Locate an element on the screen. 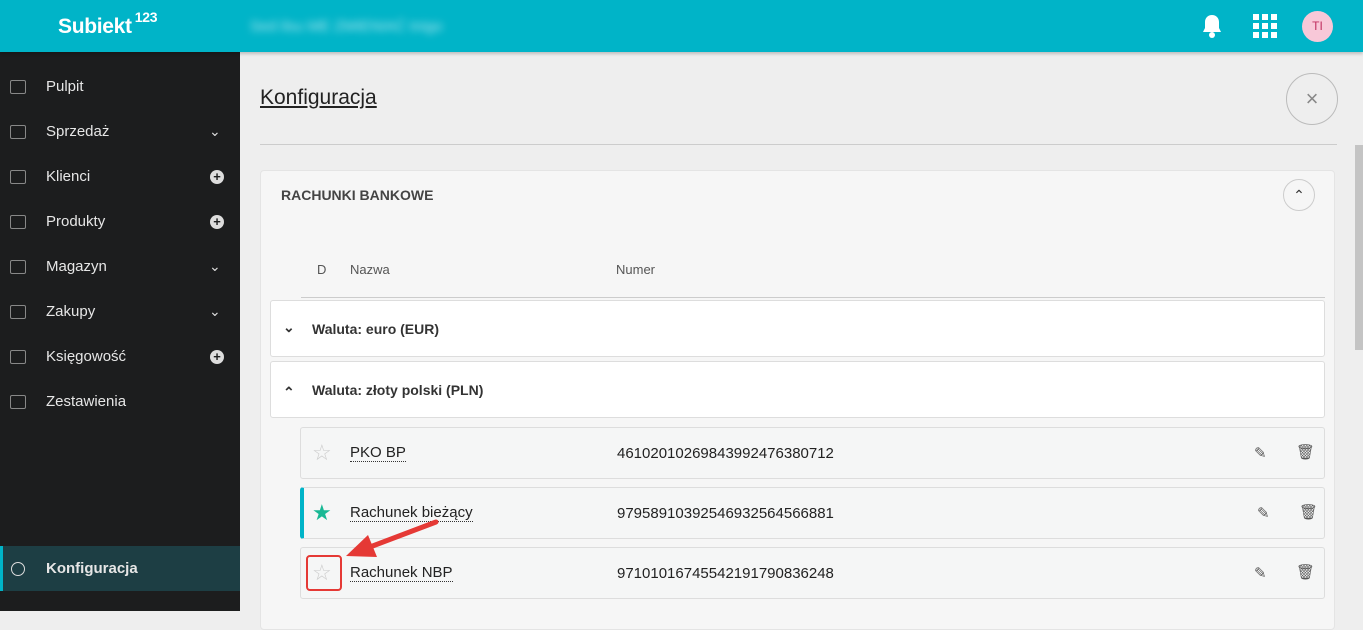 This screenshot has height=630, width=1363. close-button: × is located at coordinates (1312, 99).